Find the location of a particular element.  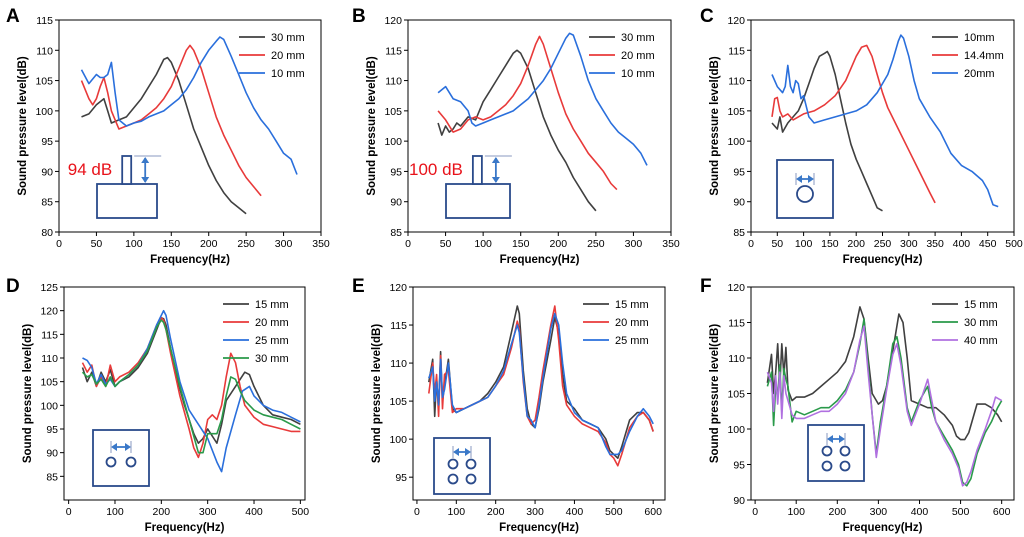

legend-label: 20 mm is located at coordinates (638, 56).